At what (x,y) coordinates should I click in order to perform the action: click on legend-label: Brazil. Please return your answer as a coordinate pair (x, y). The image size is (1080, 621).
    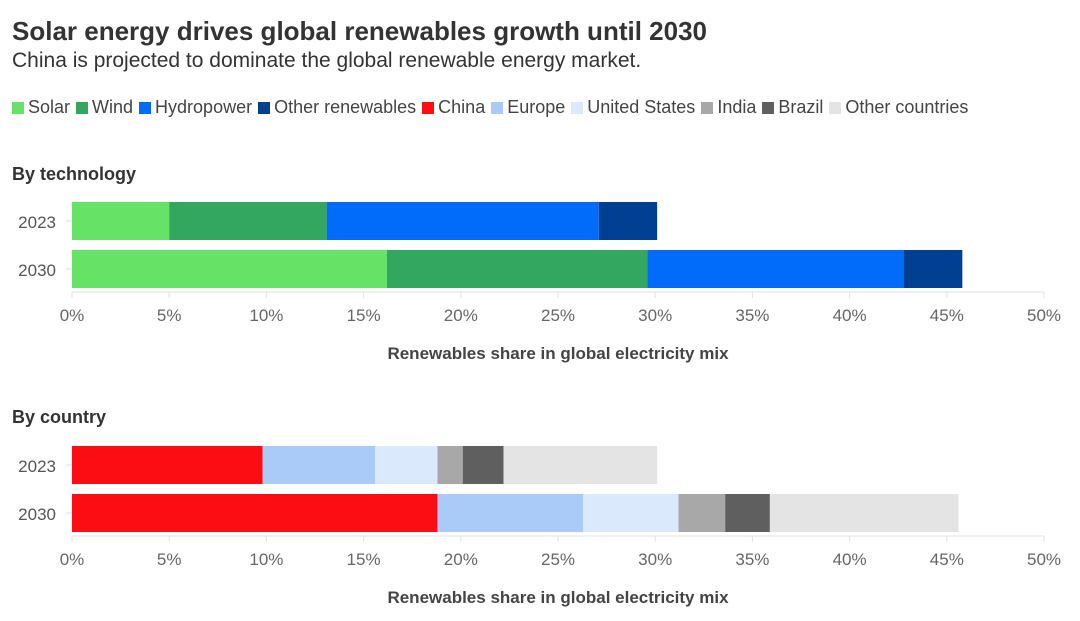
    Looking at the image, I should click on (801, 107).